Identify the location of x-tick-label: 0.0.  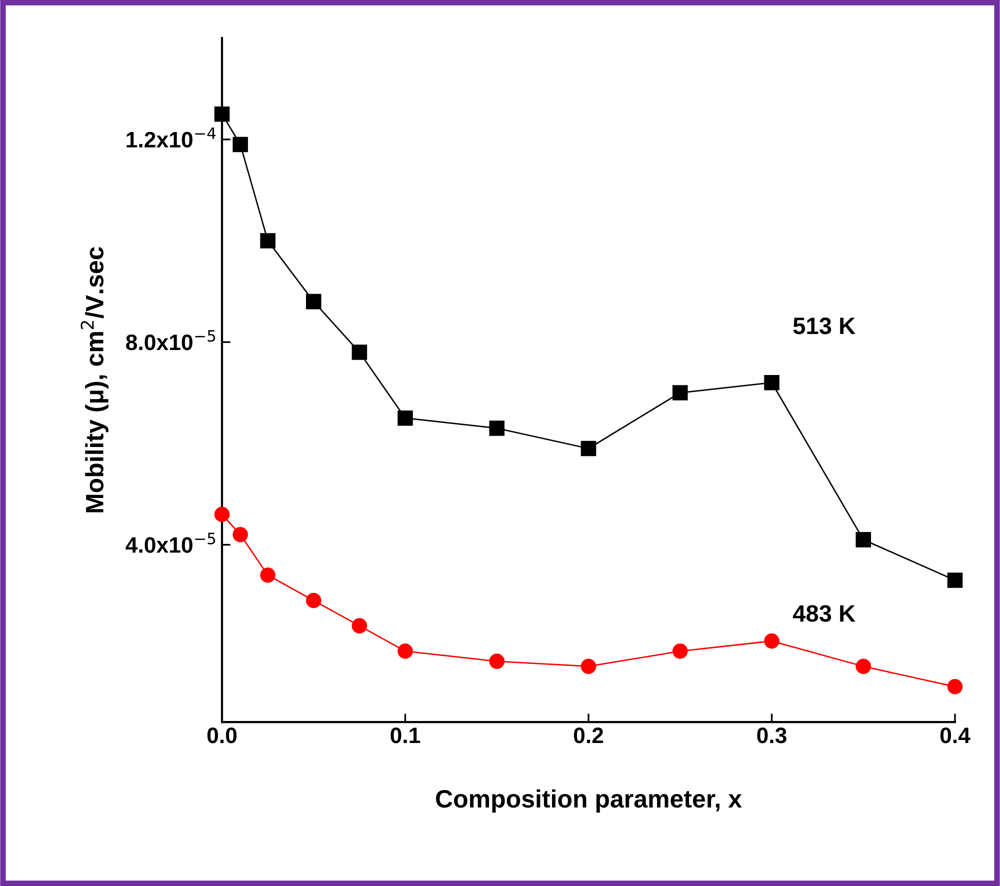
(222, 736).